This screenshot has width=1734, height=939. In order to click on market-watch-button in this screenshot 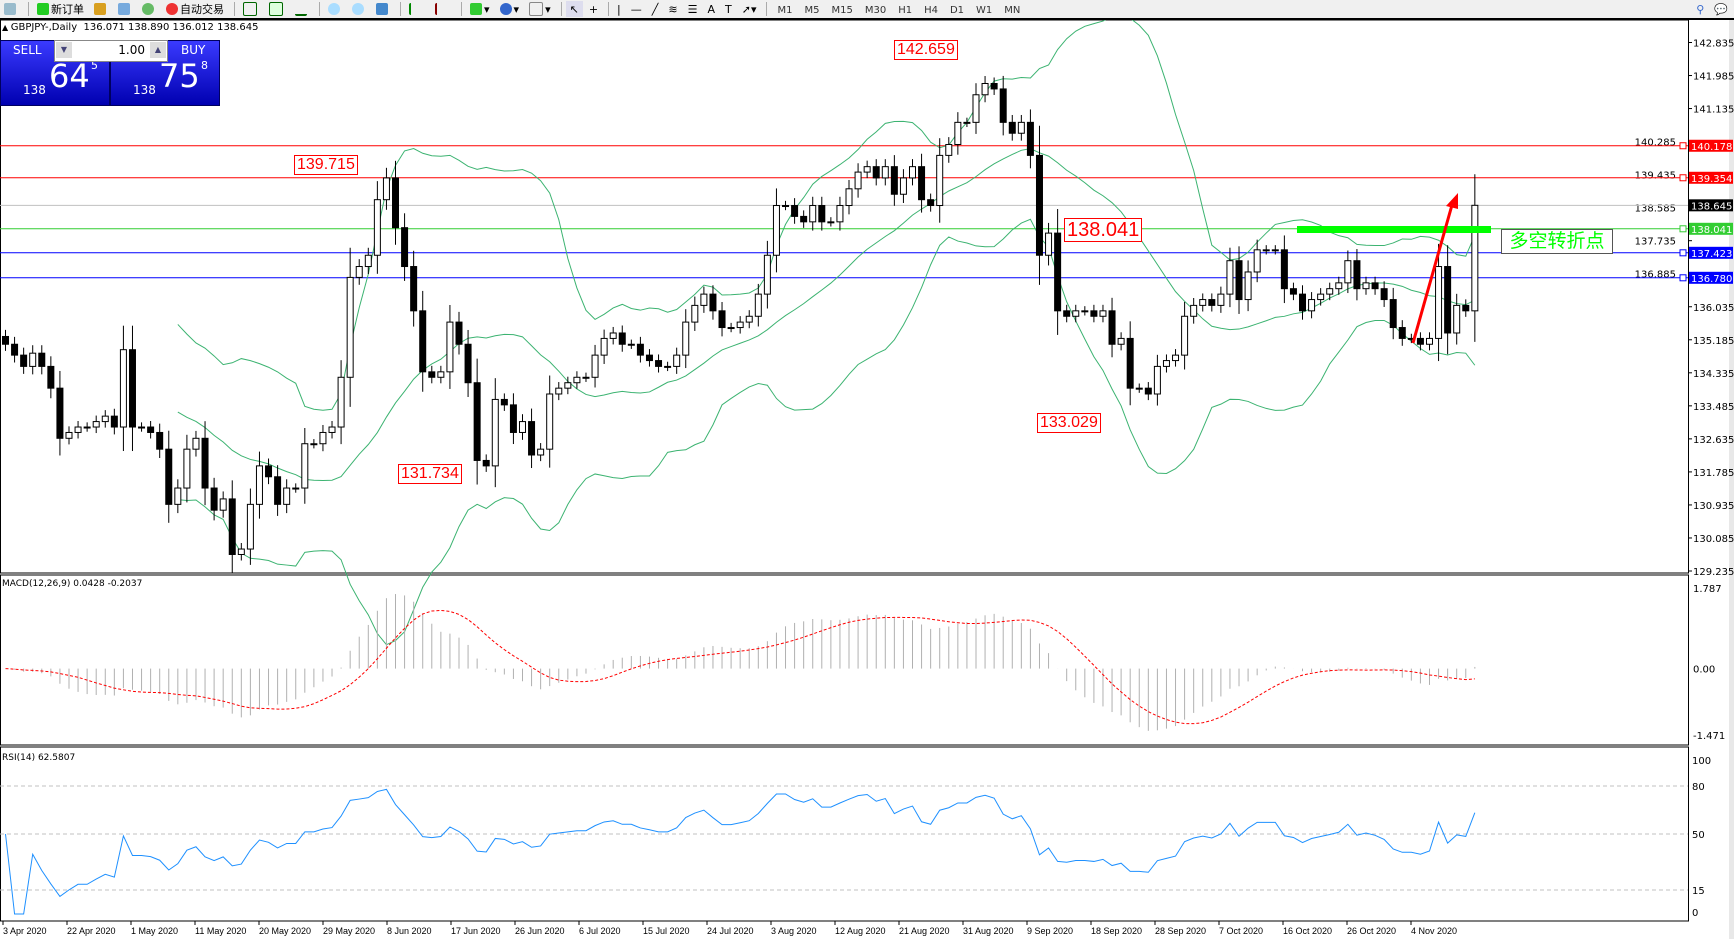, I will do `click(101, 9)`.